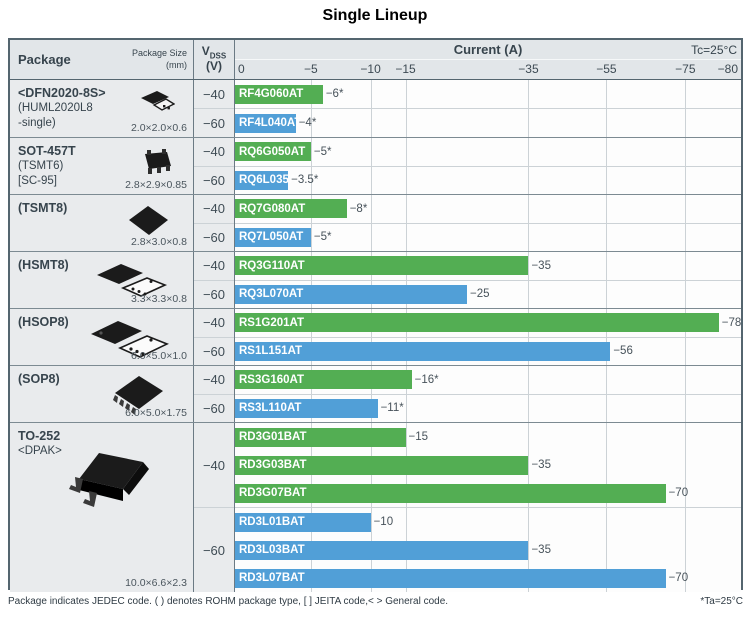 The height and width of the screenshot is (618, 750). What do you see at coordinates (488, 237) in the screenshot?
I see `vdss-bar-group: RQ7L050AT −5*` at bounding box center [488, 237].